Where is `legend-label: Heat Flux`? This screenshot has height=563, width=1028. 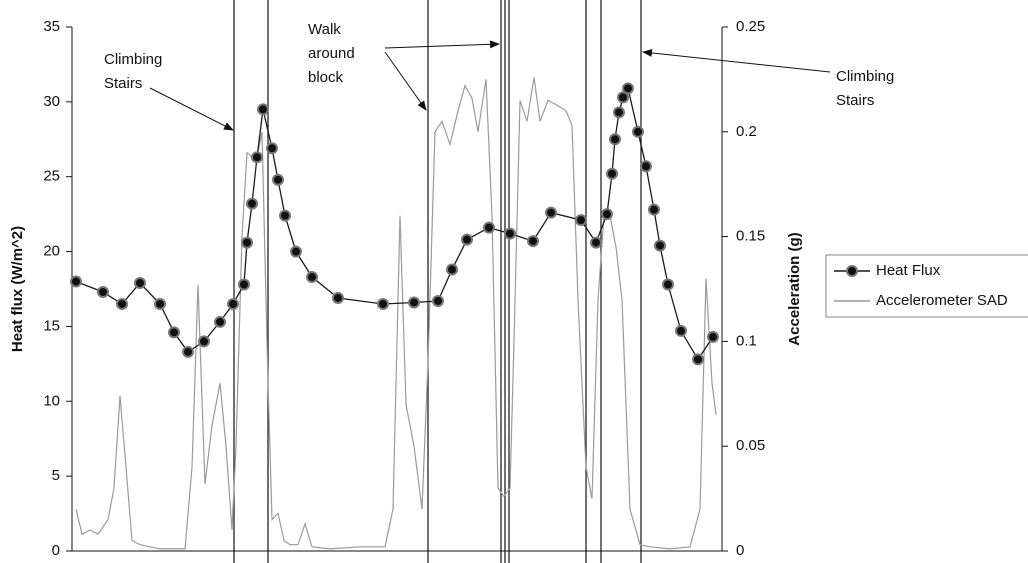 legend-label: Heat Flux is located at coordinates (908, 270).